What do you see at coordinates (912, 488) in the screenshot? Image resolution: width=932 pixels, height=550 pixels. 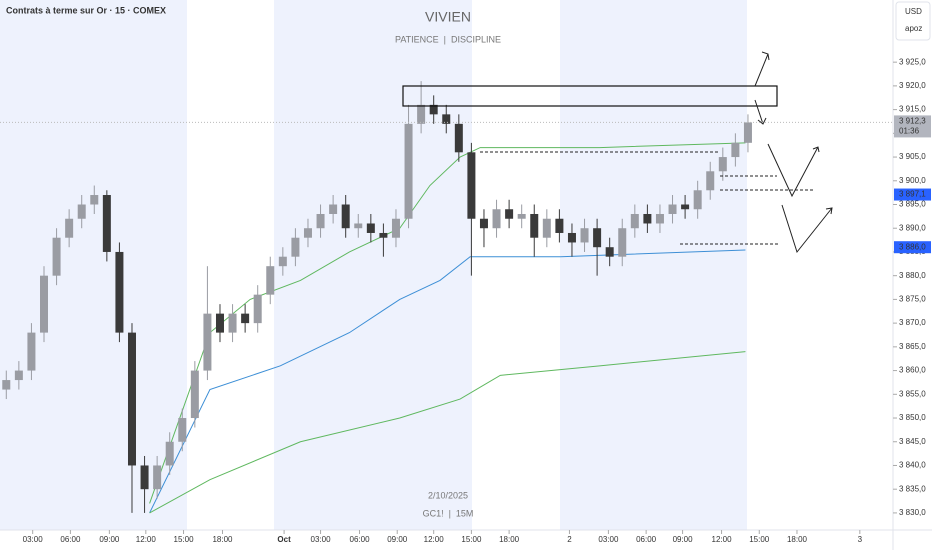 I see `y-tick-label: 3 835,0` at bounding box center [912, 488].